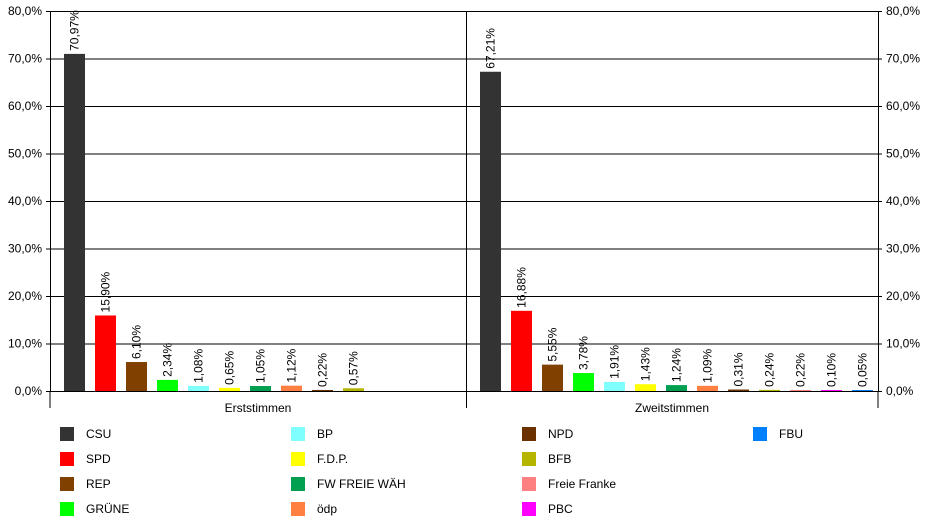 This screenshot has height=530, width=938. I want to click on legend-item: Freie Franke, so click(569, 484).